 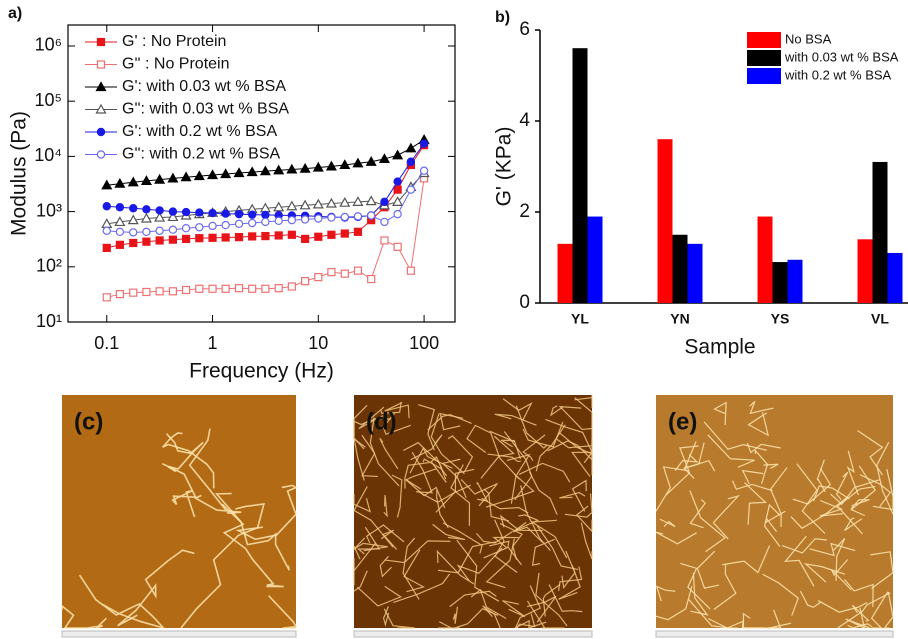 I want to click on legend-label: G' : No Protein, so click(x=174, y=41).